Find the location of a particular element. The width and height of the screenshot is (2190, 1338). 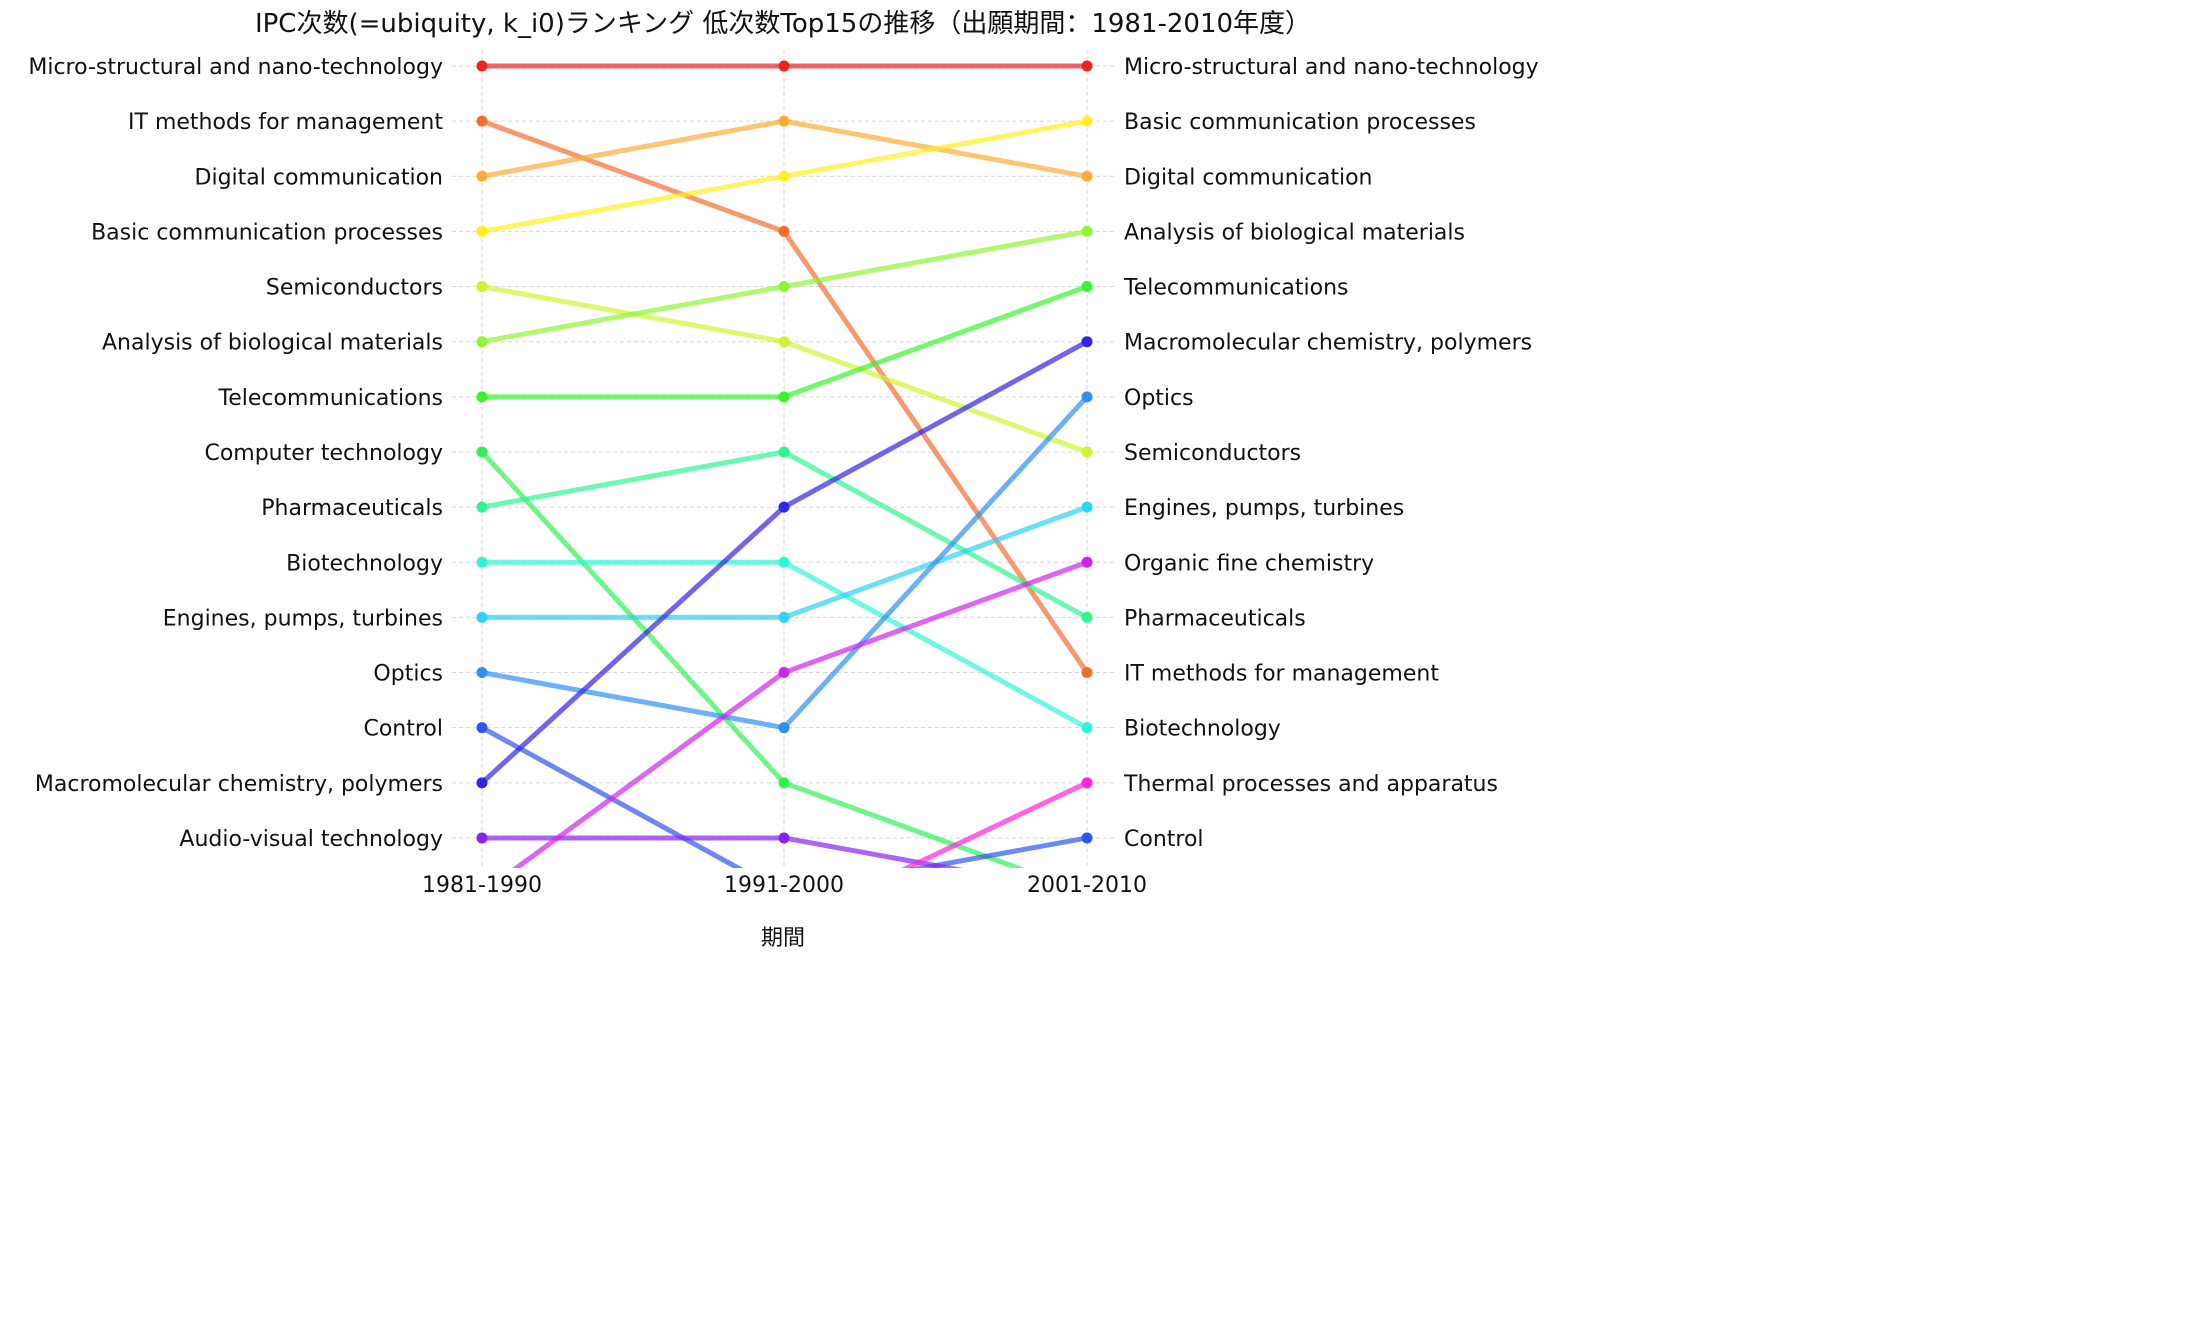

left-rank-label: Computer technology is located at coordinates (323, 453).